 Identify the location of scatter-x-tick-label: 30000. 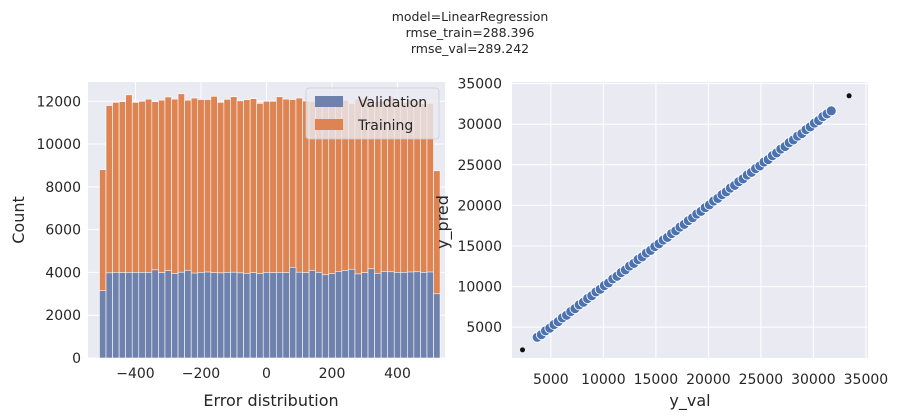
(813, 380).